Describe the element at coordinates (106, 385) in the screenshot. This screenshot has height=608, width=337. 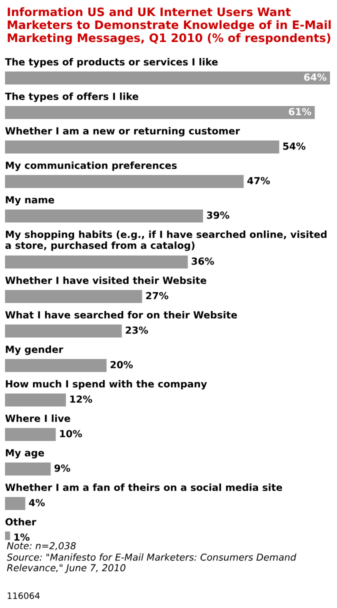
I see `y-tick-label: How much I spend with the company` at that location.